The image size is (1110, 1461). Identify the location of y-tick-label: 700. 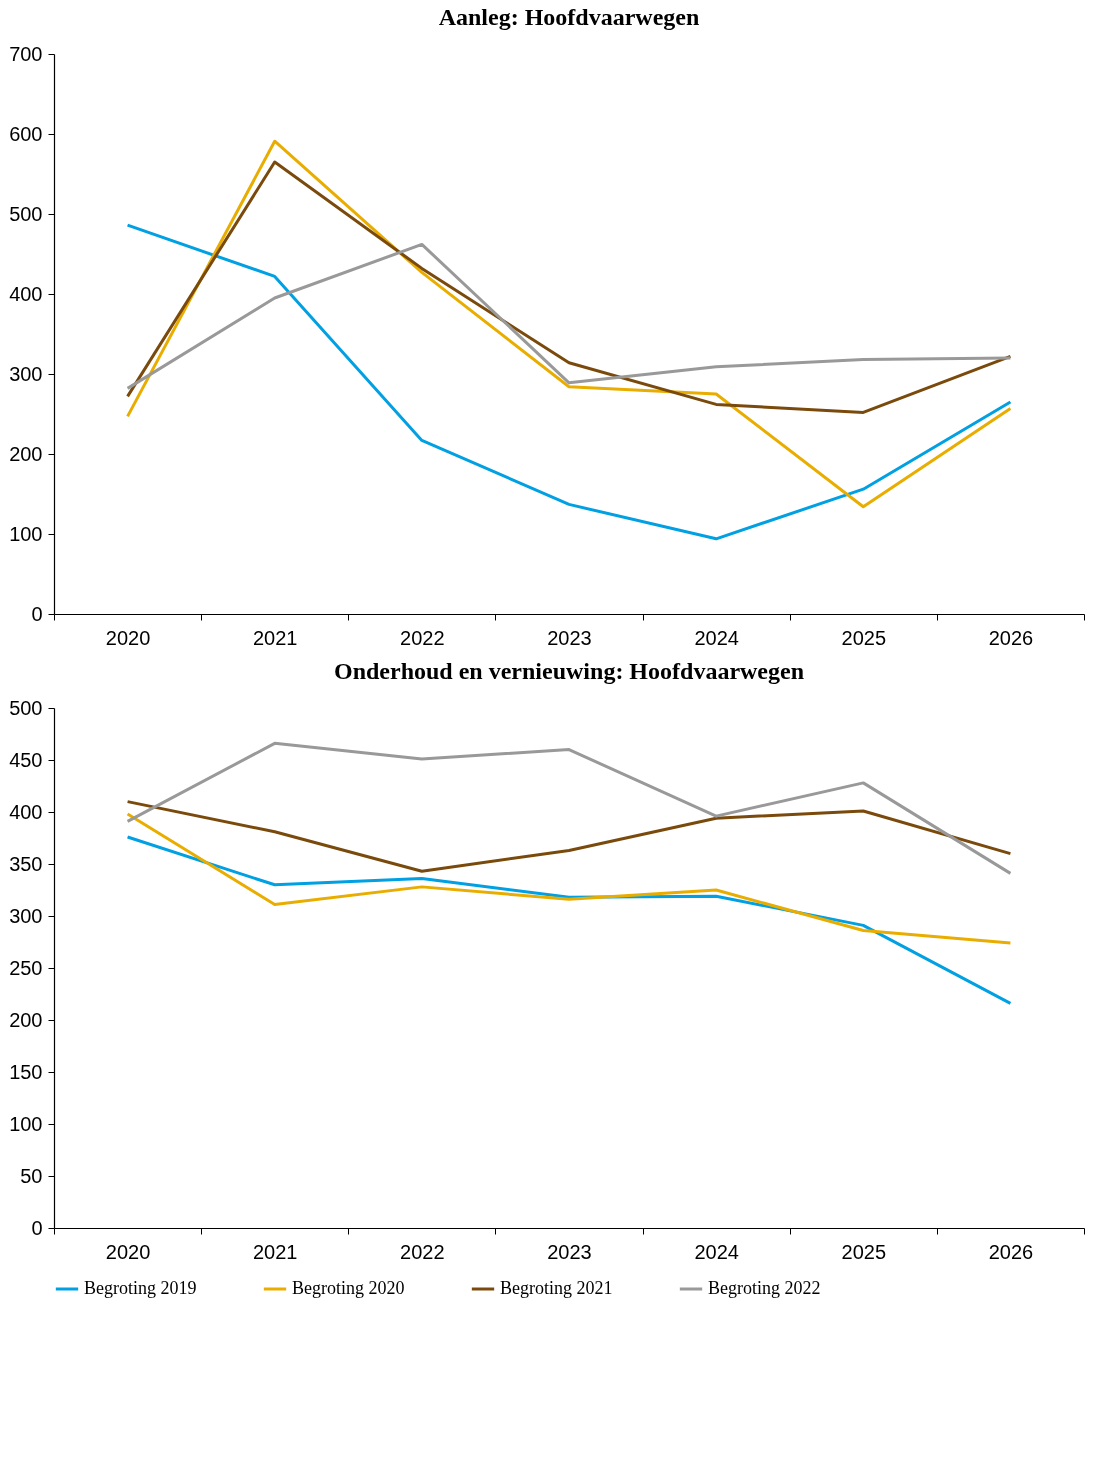
(26, 53).